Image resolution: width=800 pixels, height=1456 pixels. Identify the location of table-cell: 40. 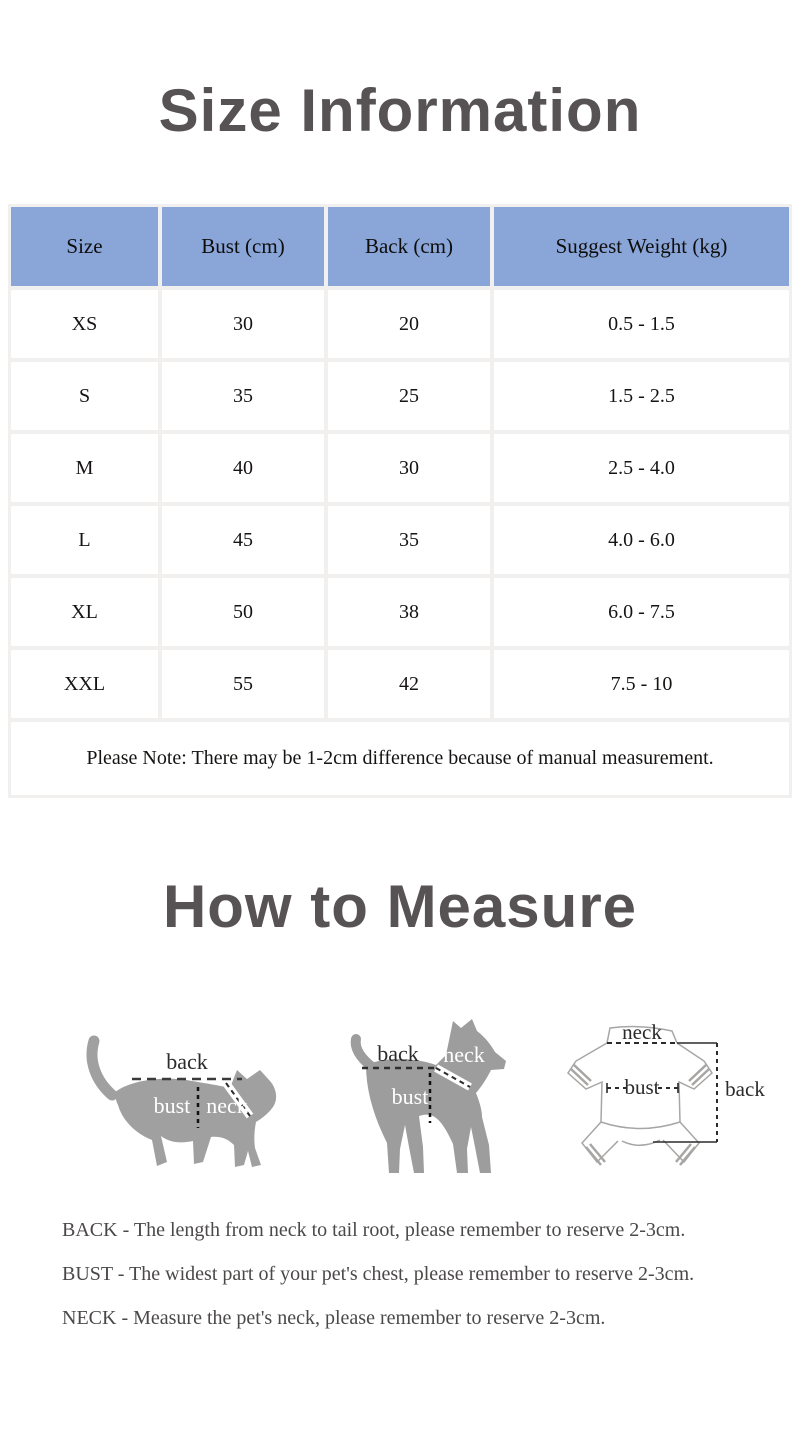
(243, 468).